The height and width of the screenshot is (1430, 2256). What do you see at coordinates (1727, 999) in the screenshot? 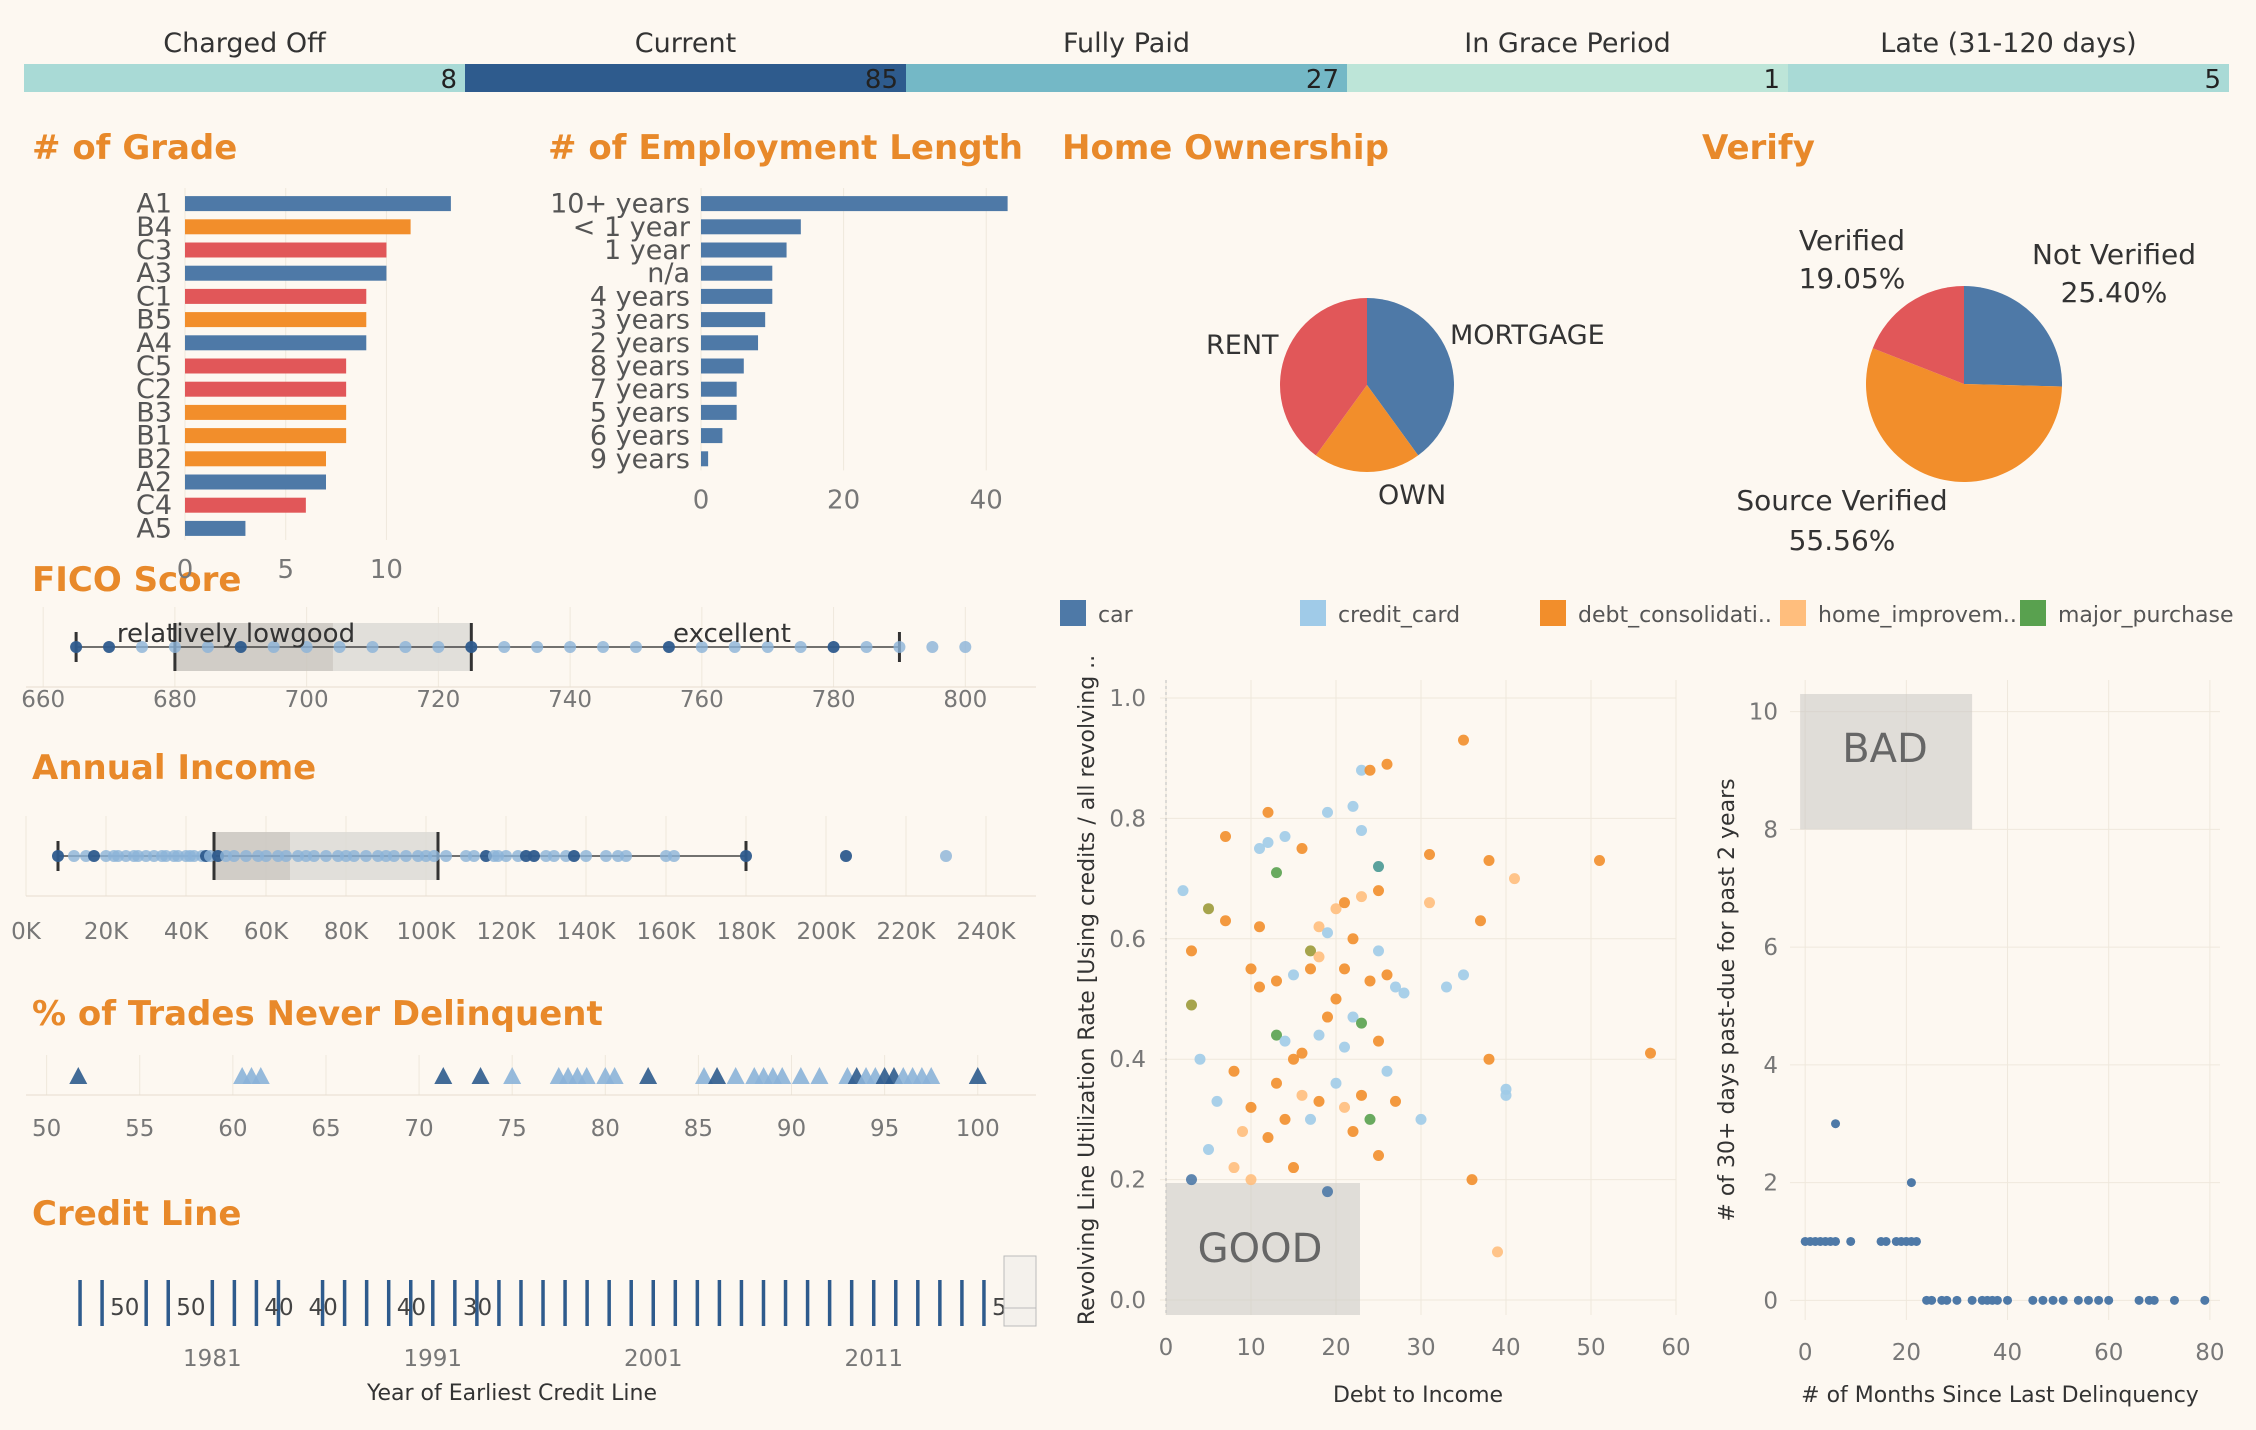
I see `scatter2-y-axis-title: # of 30+ days past-due for past 2 years` at bounding box center [1727, 999].